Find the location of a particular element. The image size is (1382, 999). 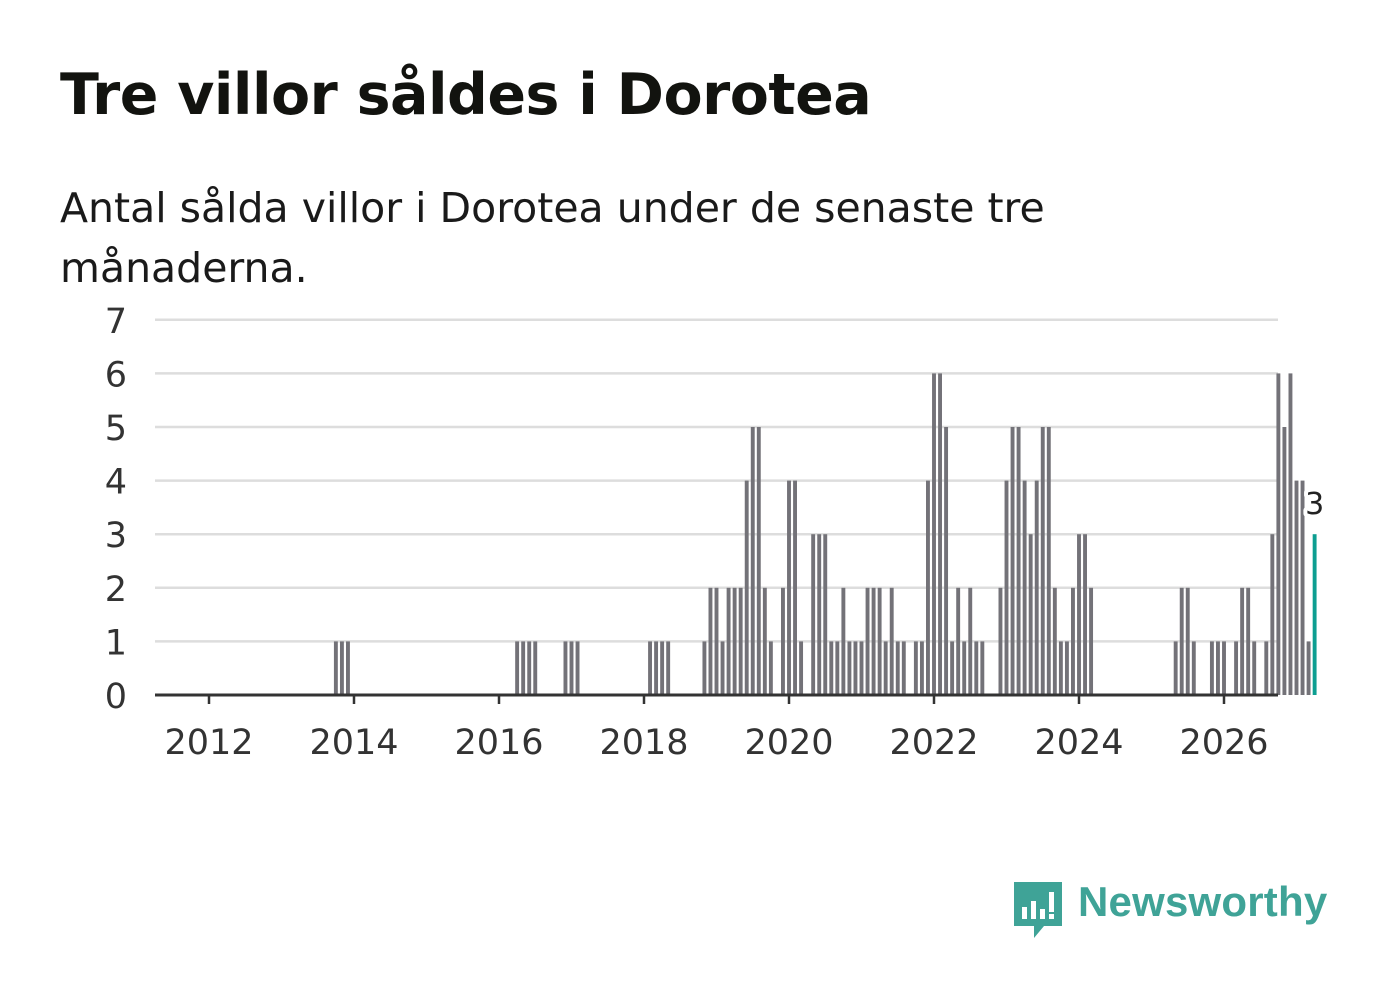

brand-name: Newsworthy is located at coordinates (1203, 901).